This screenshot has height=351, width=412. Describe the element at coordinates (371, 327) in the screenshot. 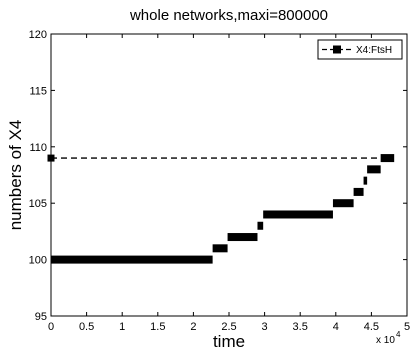

I see `x-tick-label: 4.5` at that location.